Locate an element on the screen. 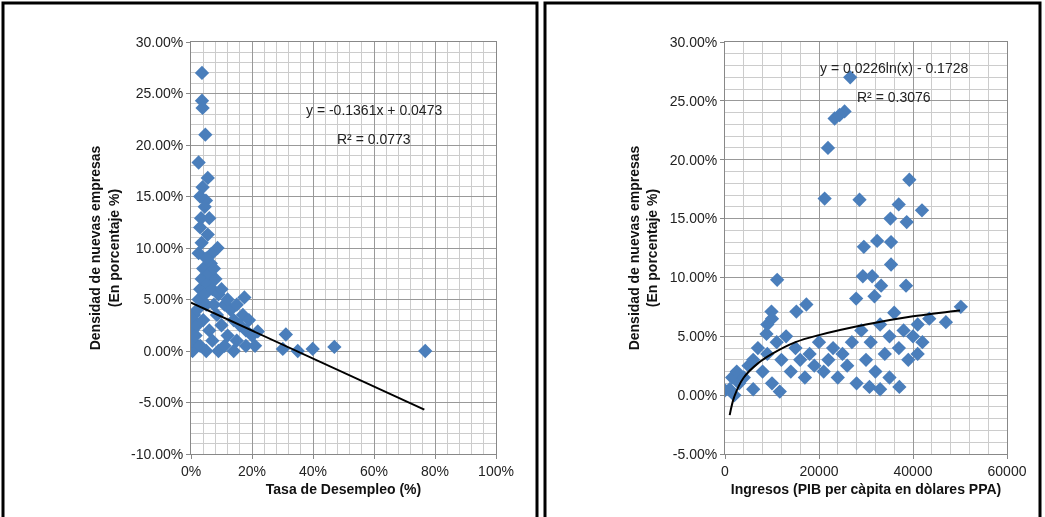 Image resolution: width=1045 pixels, height=517 pixels. x-axis-title: Tasa de Desempleo (%) is located at coordinates (343, 489).